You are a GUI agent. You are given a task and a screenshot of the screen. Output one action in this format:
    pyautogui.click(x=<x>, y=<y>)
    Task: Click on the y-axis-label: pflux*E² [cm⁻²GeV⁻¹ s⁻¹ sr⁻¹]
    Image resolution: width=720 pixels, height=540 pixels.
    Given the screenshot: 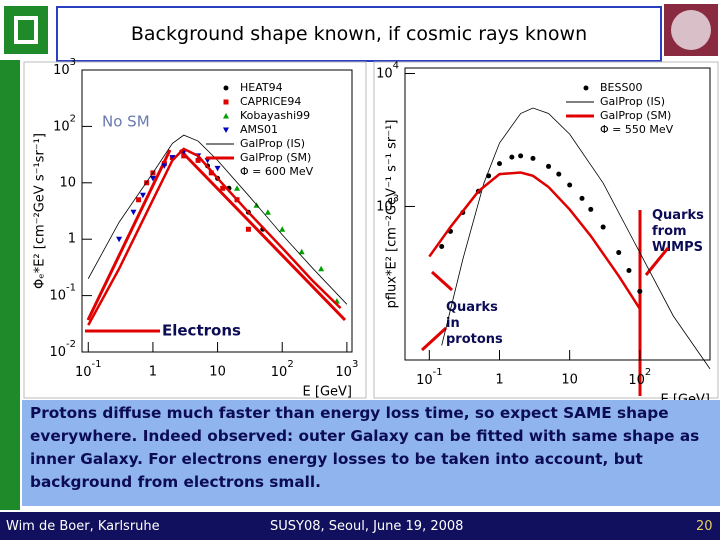 What is the action you would take?
    pyautogui.click(x=392, y=214)
    